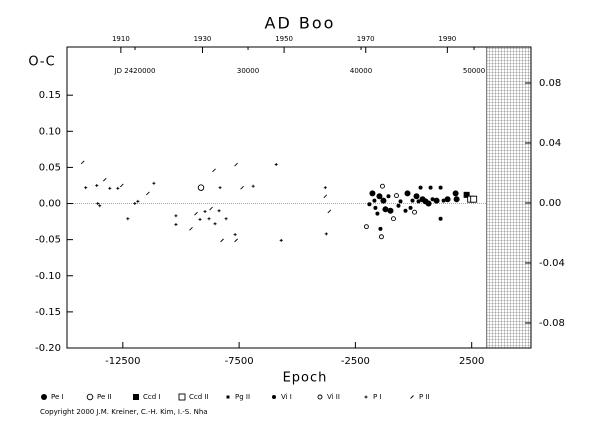  I want to click on jd-tick-label: 40000, so click(361, 71).